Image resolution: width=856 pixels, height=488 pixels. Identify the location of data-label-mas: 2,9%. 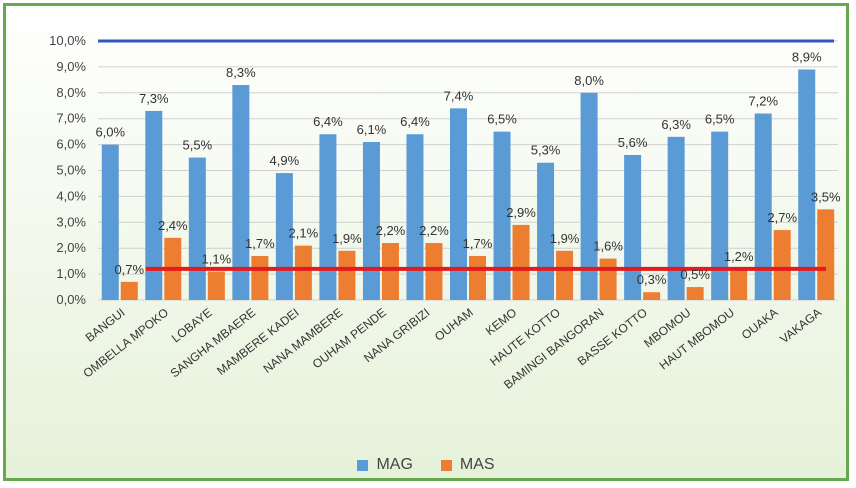
(521, 212).